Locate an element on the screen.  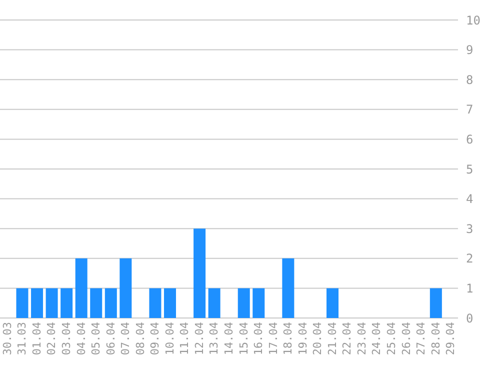
x-tick-label: 15.04 is located at coordinates (243, 339).